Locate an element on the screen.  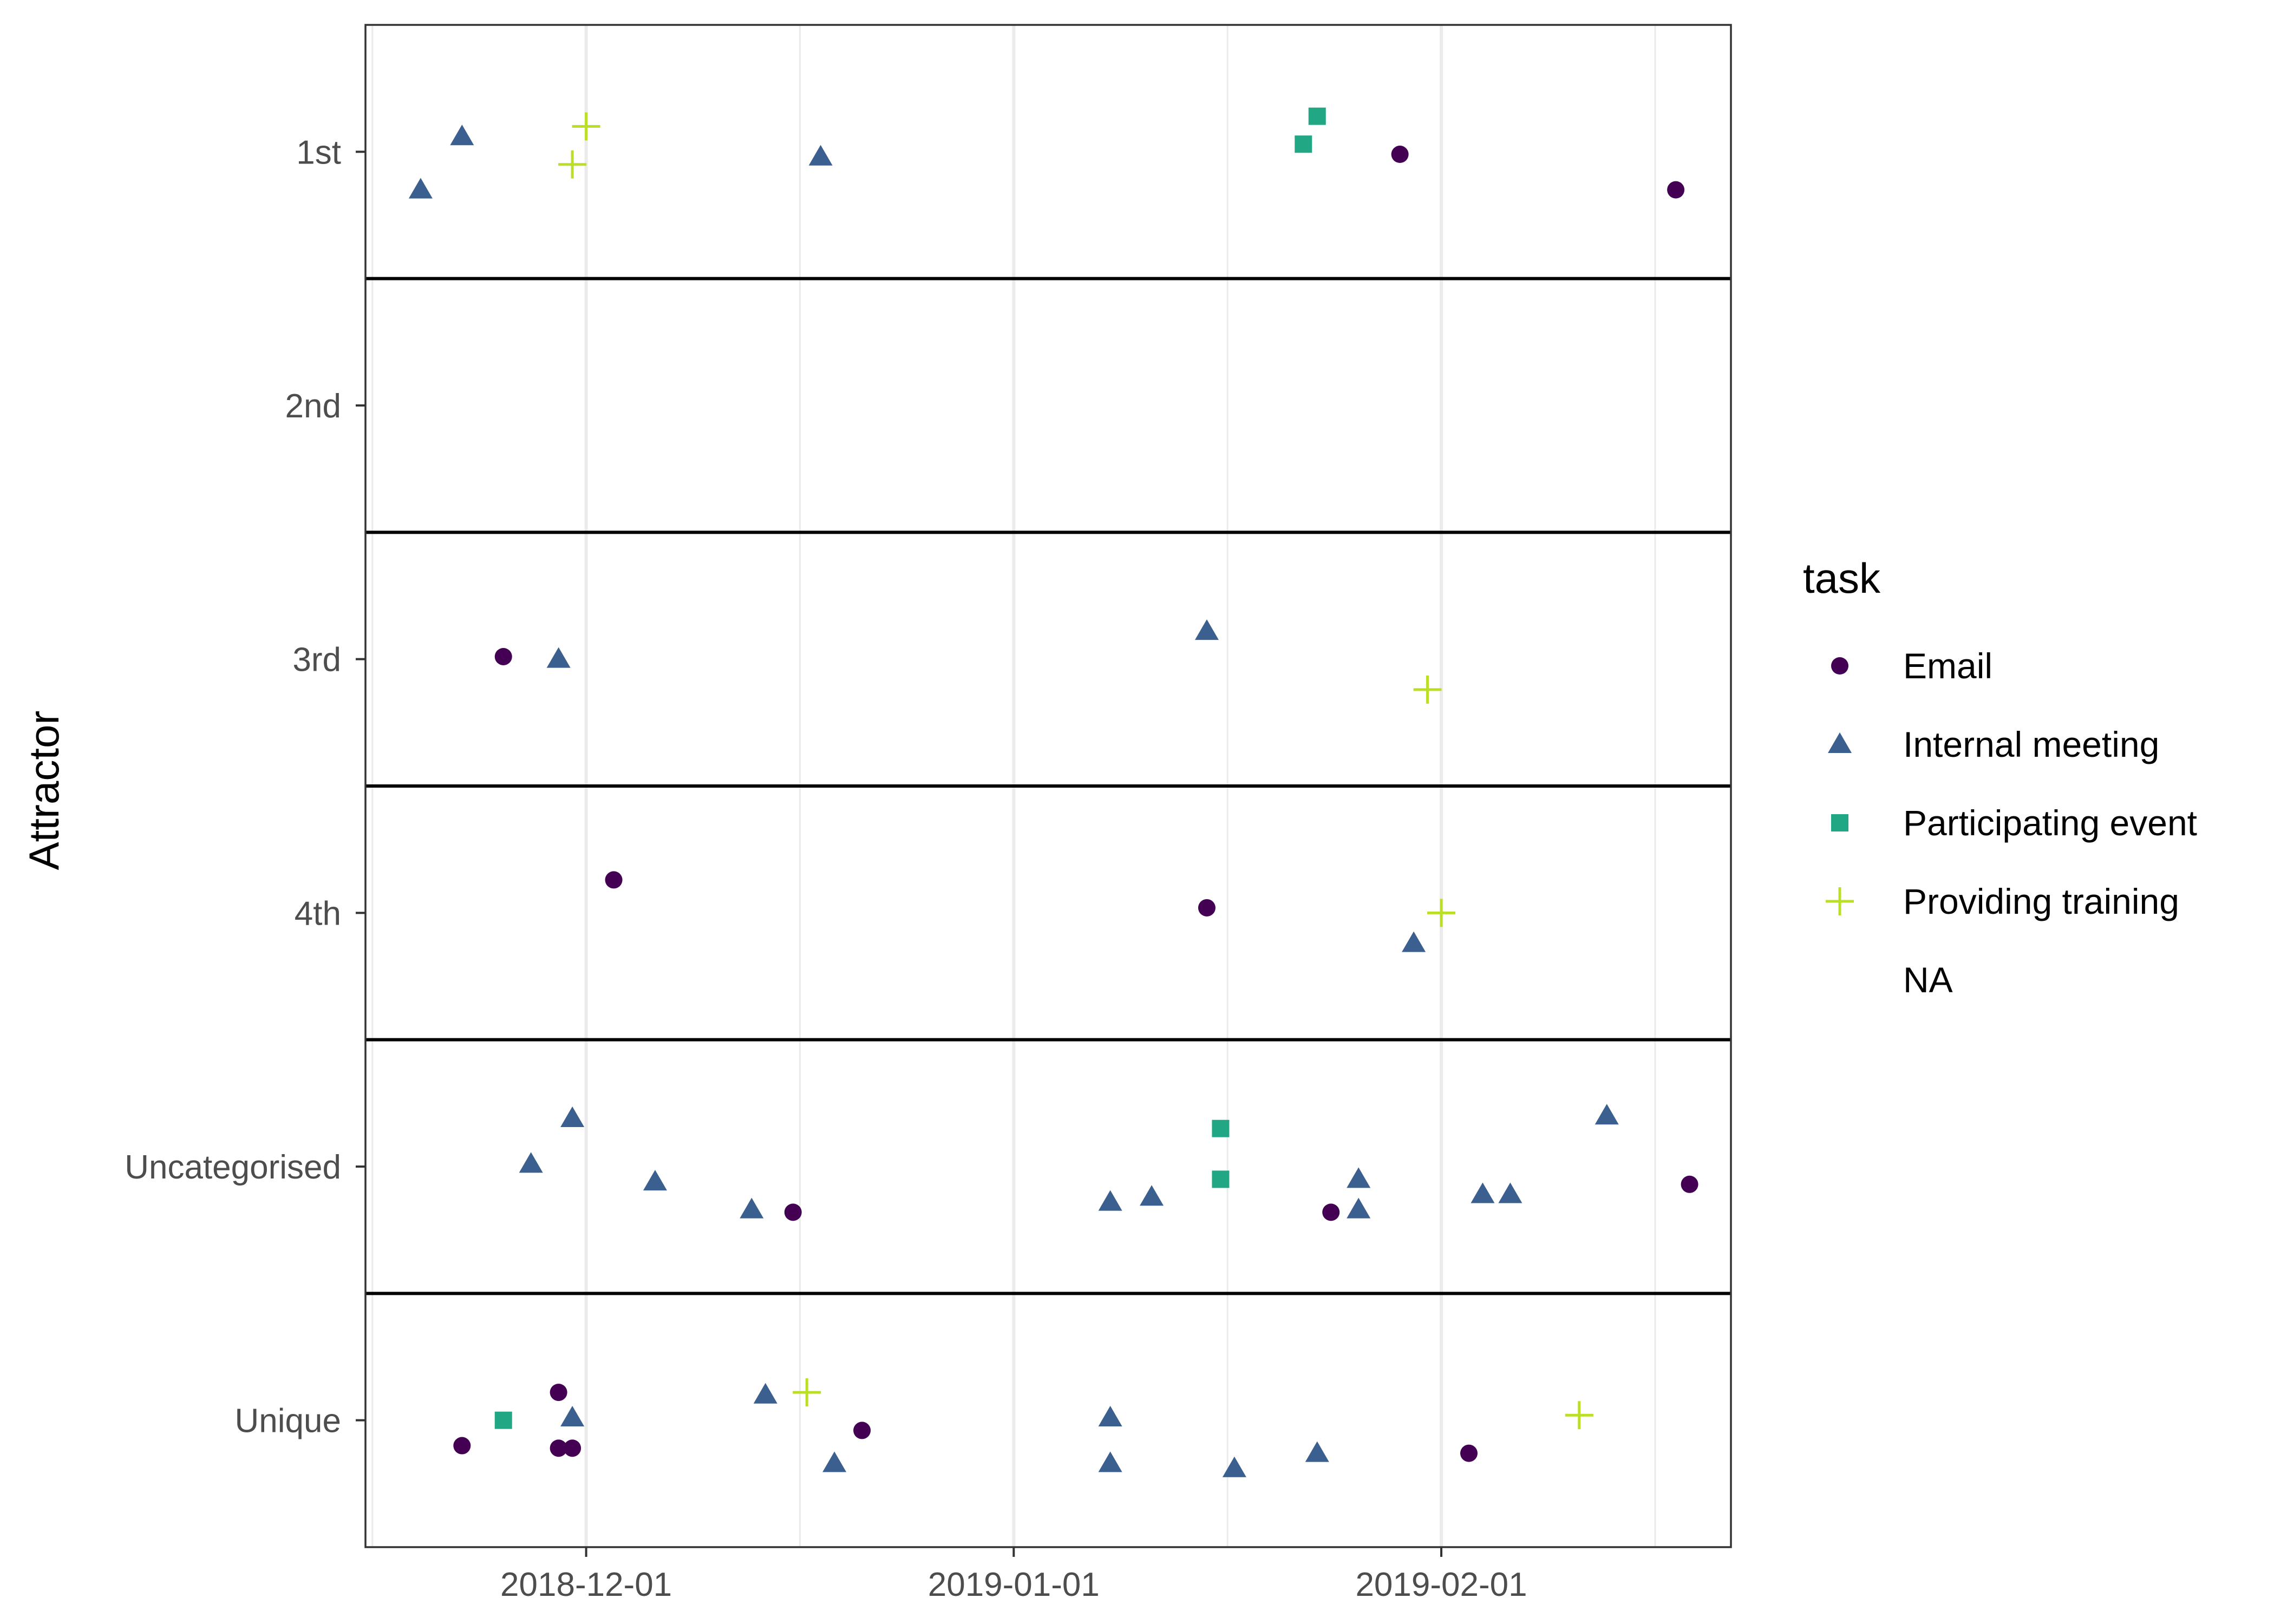
x-tick-label-2019-01-01: 2019-01-01 is located at coordinates (1014, 1584).